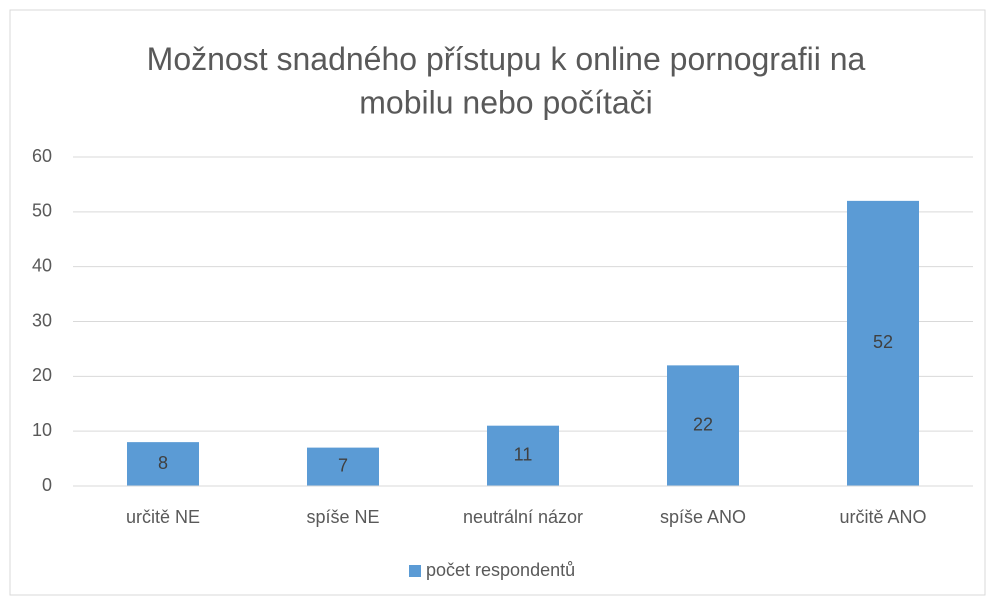  Describe the element at coordinates (42, 211) in the screenshot. I see `y-tick-label: 50` at that location.